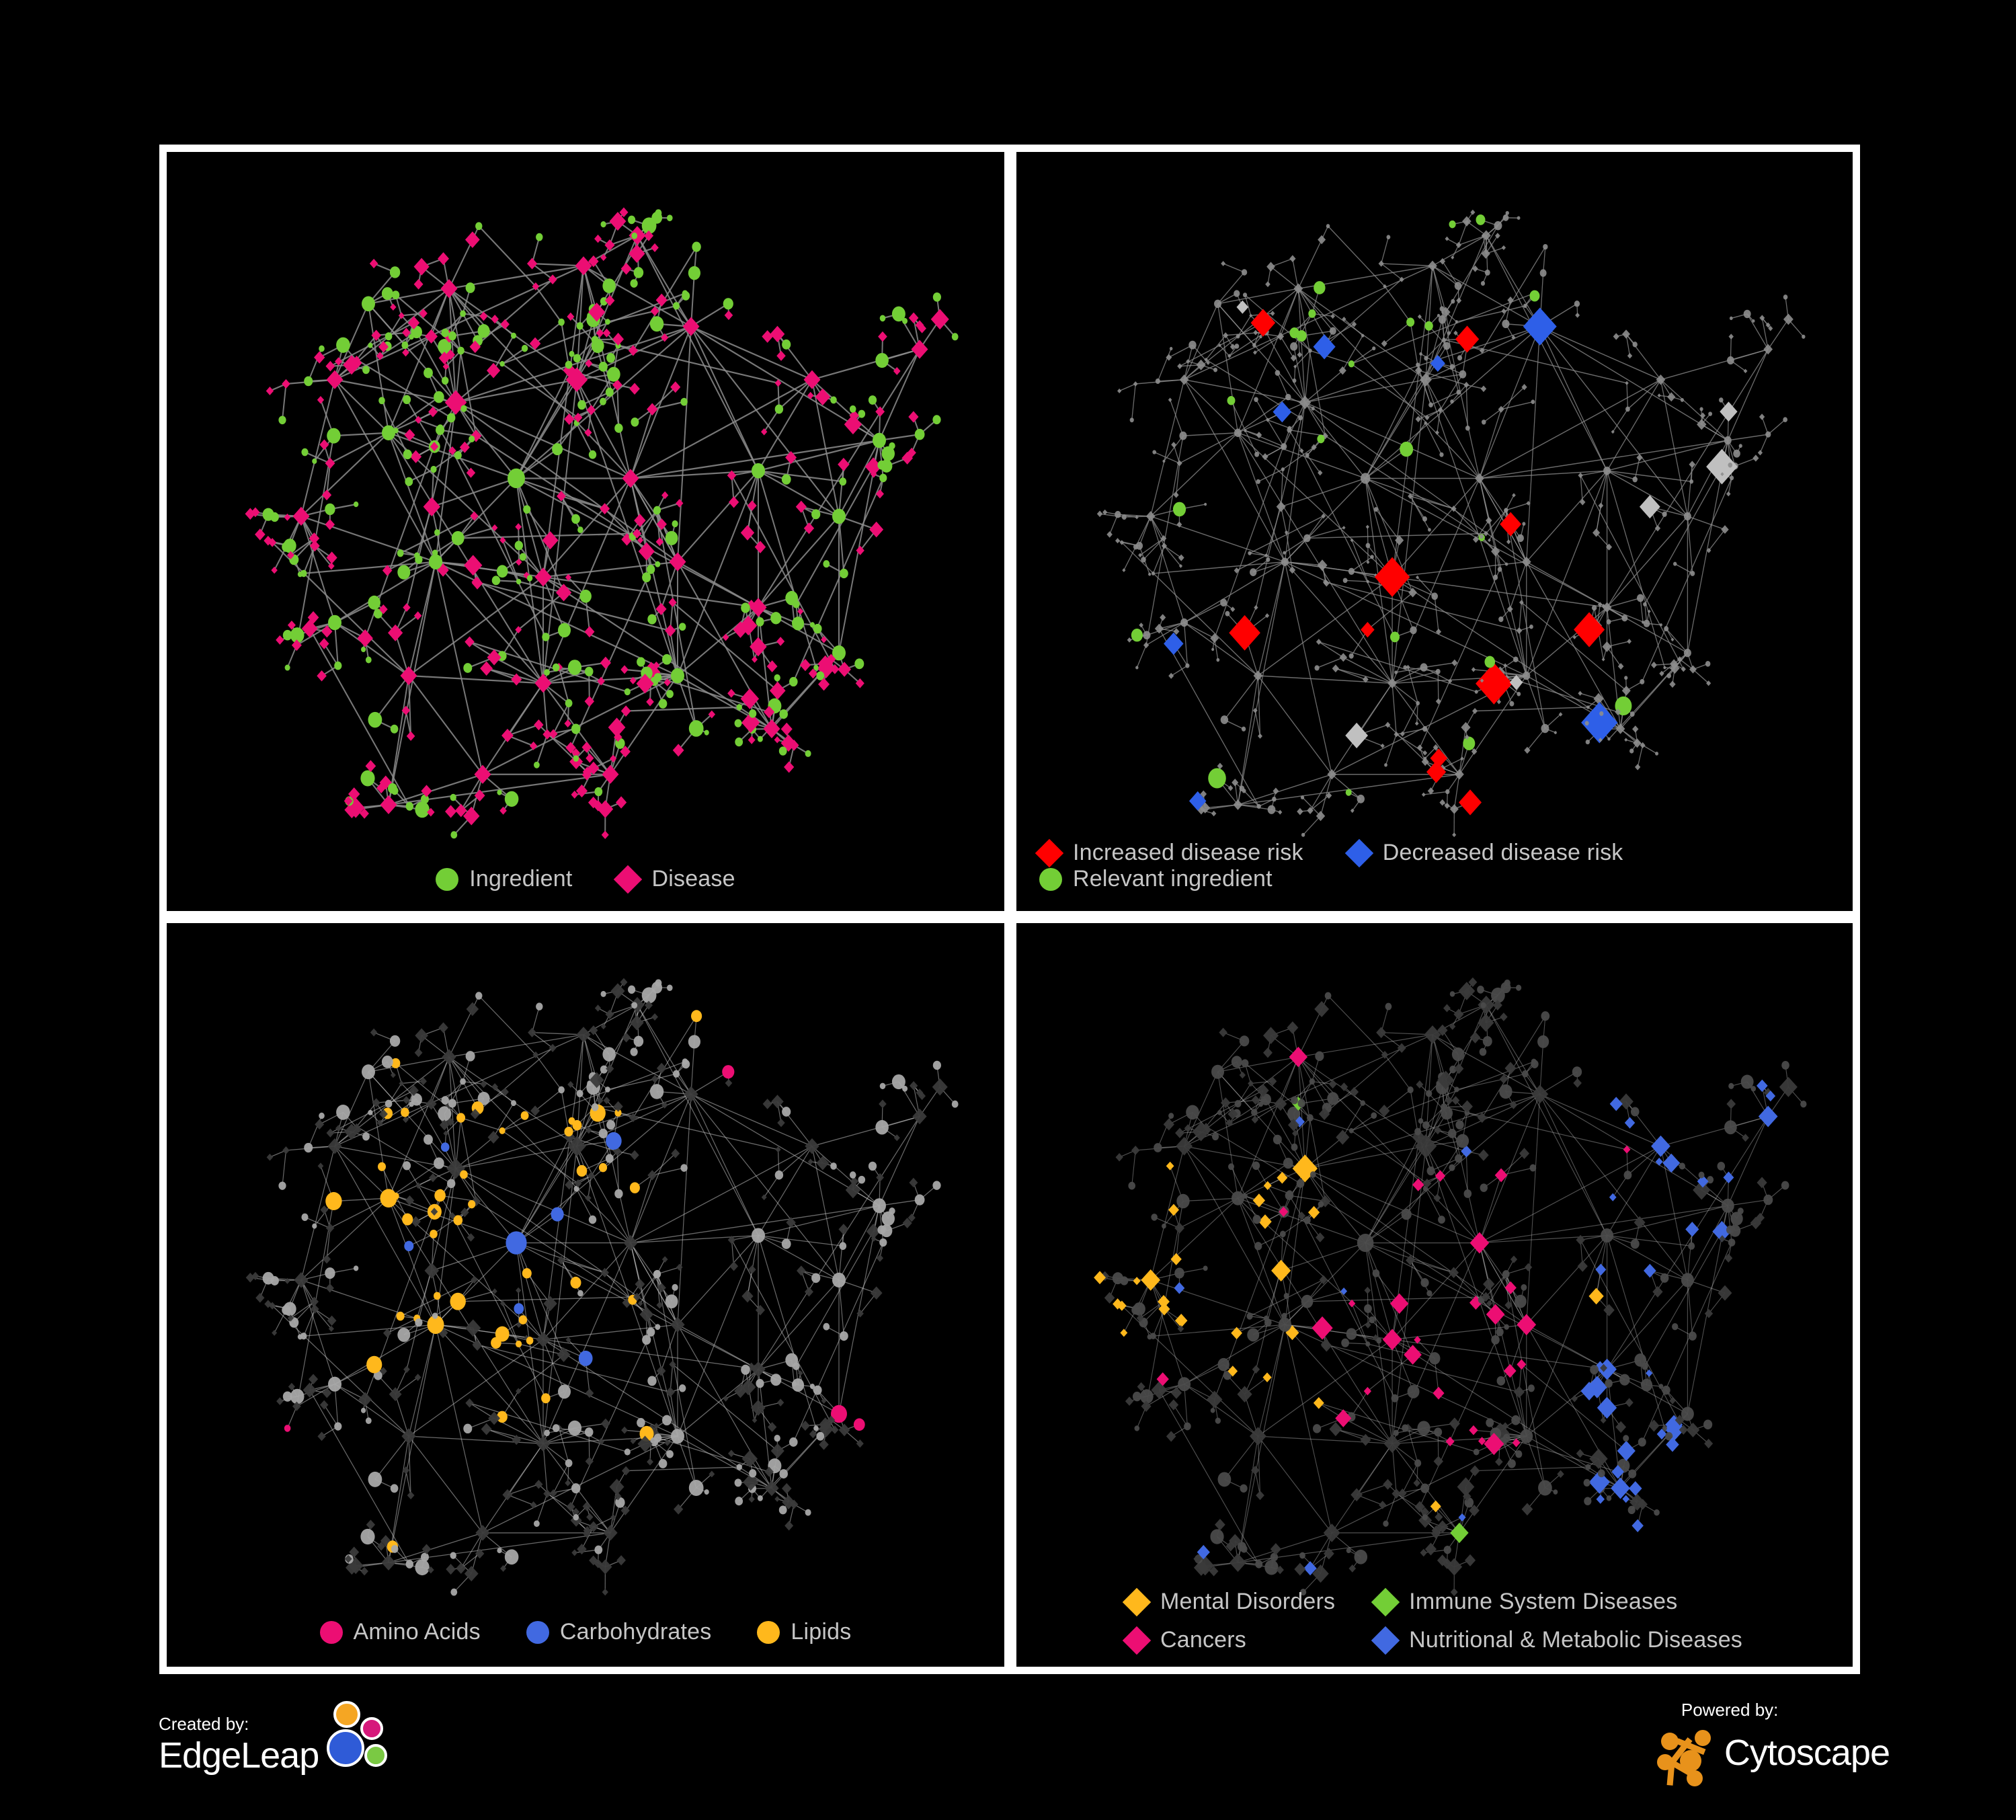 The image size is (2016, 1820). What do you see at coordinates (693, 879) in the screenshot?
I see `legend-label: Disease` at bounding box center [693, 879].